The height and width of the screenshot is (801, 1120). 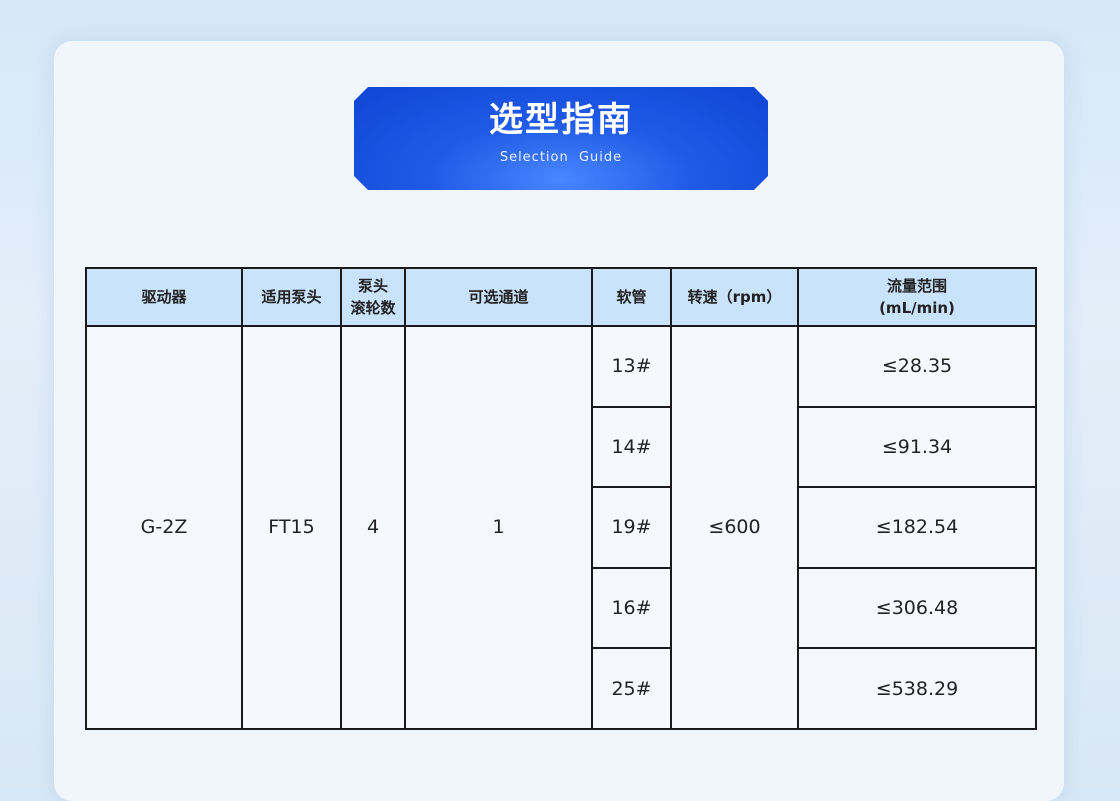 I want to click on header-rollers: 泵头 滚轮数, so click(x=373, y=297).